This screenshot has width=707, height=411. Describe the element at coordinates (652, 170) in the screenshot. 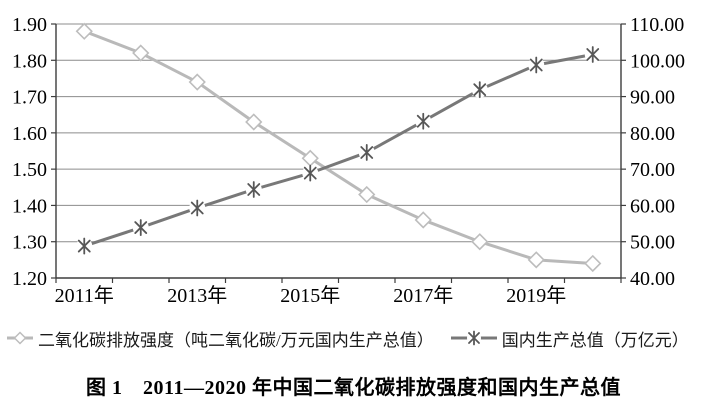

I see `right-axis-tick-label: 70.00` at that location.